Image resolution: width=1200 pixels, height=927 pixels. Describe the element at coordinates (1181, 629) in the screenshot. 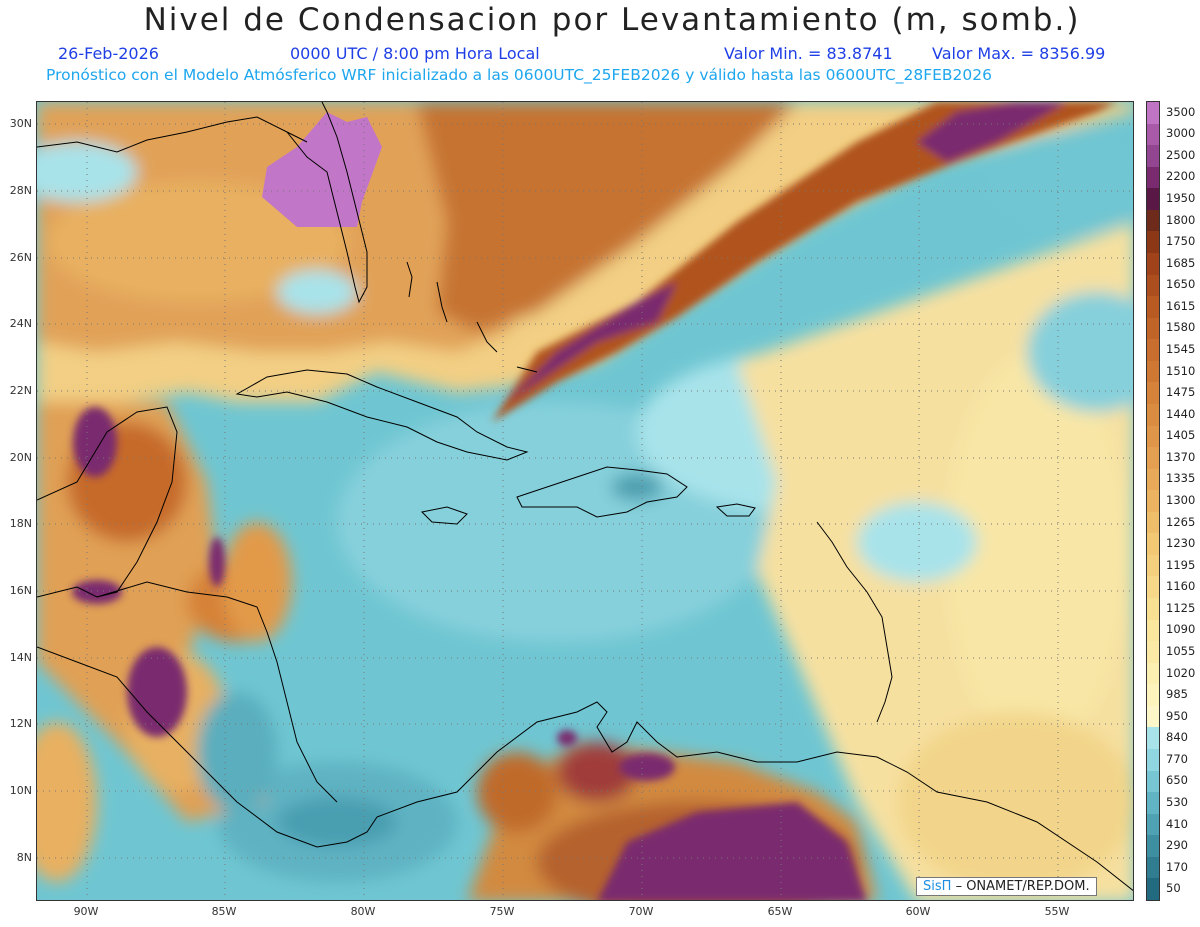

I see `legend-label: 1090` at that location.